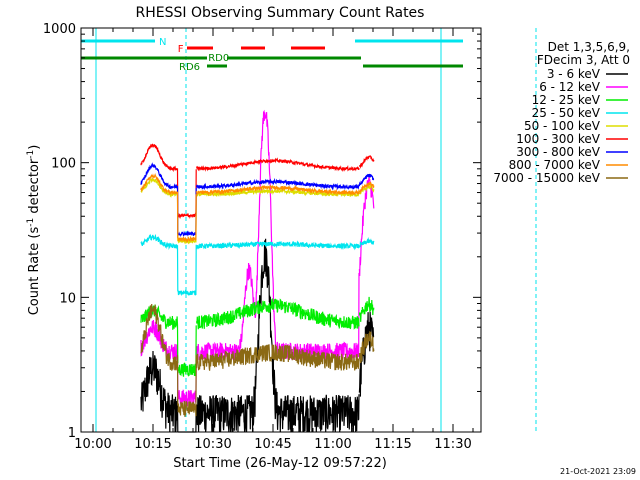 Image resolution: width=640 pixels, height=480 pixels. What do you see at coordinates (332, 444) in the screenshot?
I see `x-tick-label: 11:00` at bounding box center [332, 444].